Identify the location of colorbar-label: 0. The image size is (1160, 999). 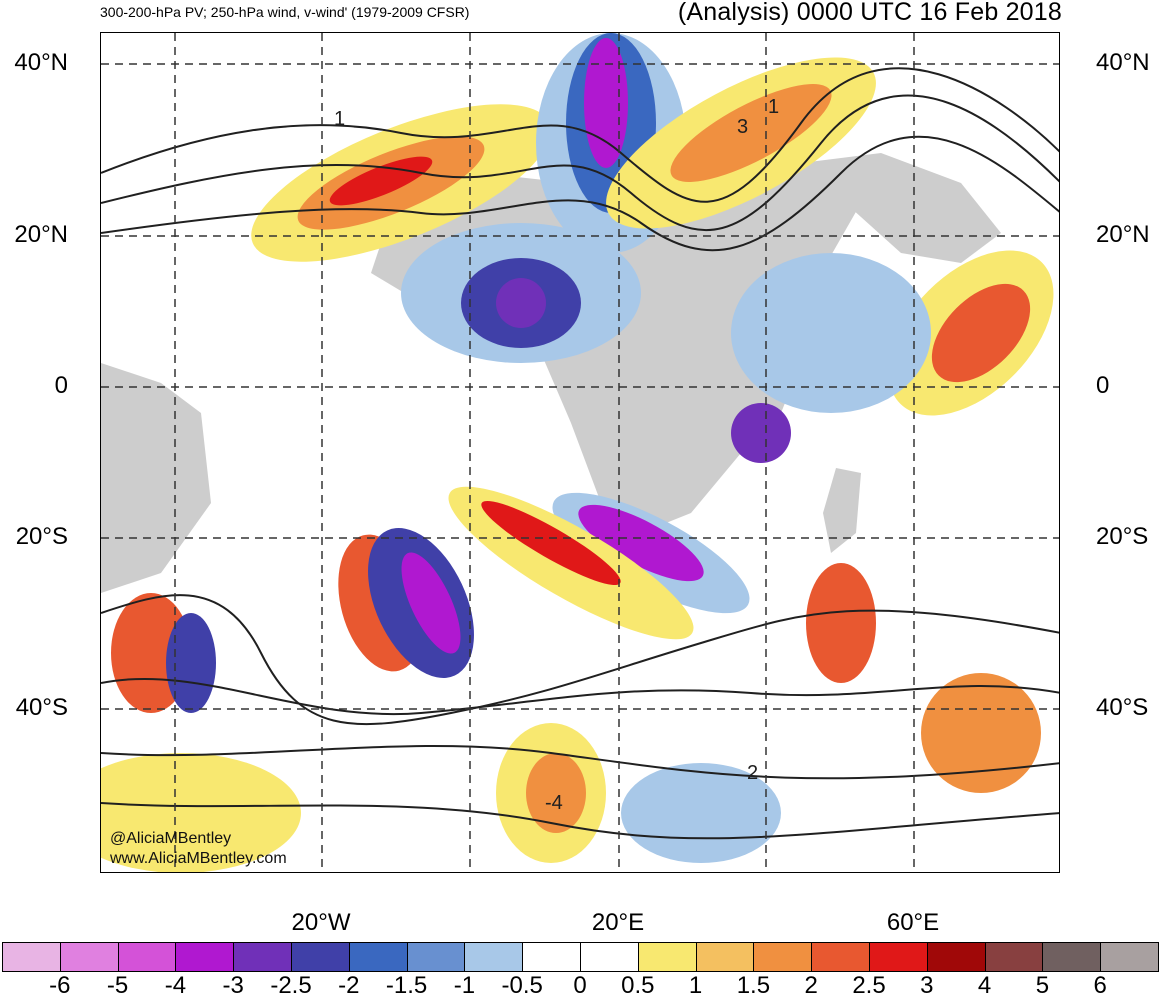
(580, 985).